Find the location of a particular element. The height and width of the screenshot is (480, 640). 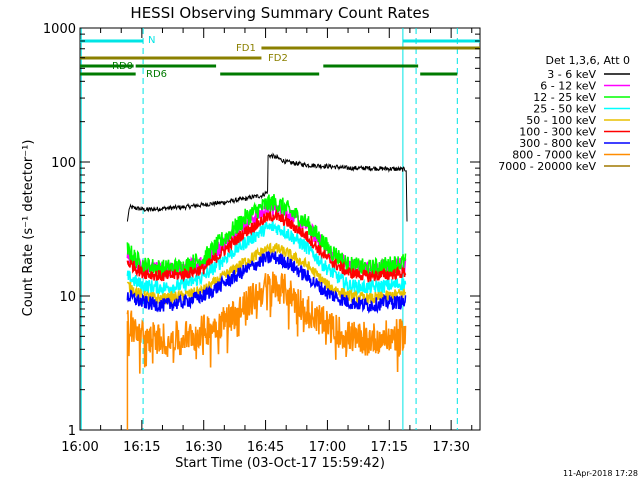

y-tick-label: 10 is located at coordinates (67, 297).